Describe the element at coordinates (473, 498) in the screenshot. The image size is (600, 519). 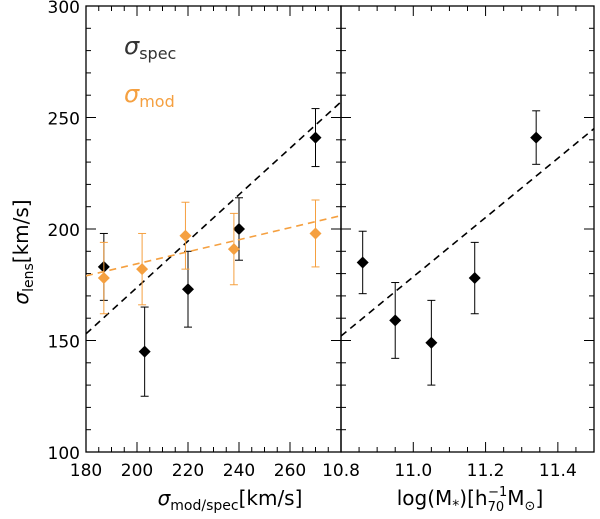
I see `xr-mid: )[h` at that location.